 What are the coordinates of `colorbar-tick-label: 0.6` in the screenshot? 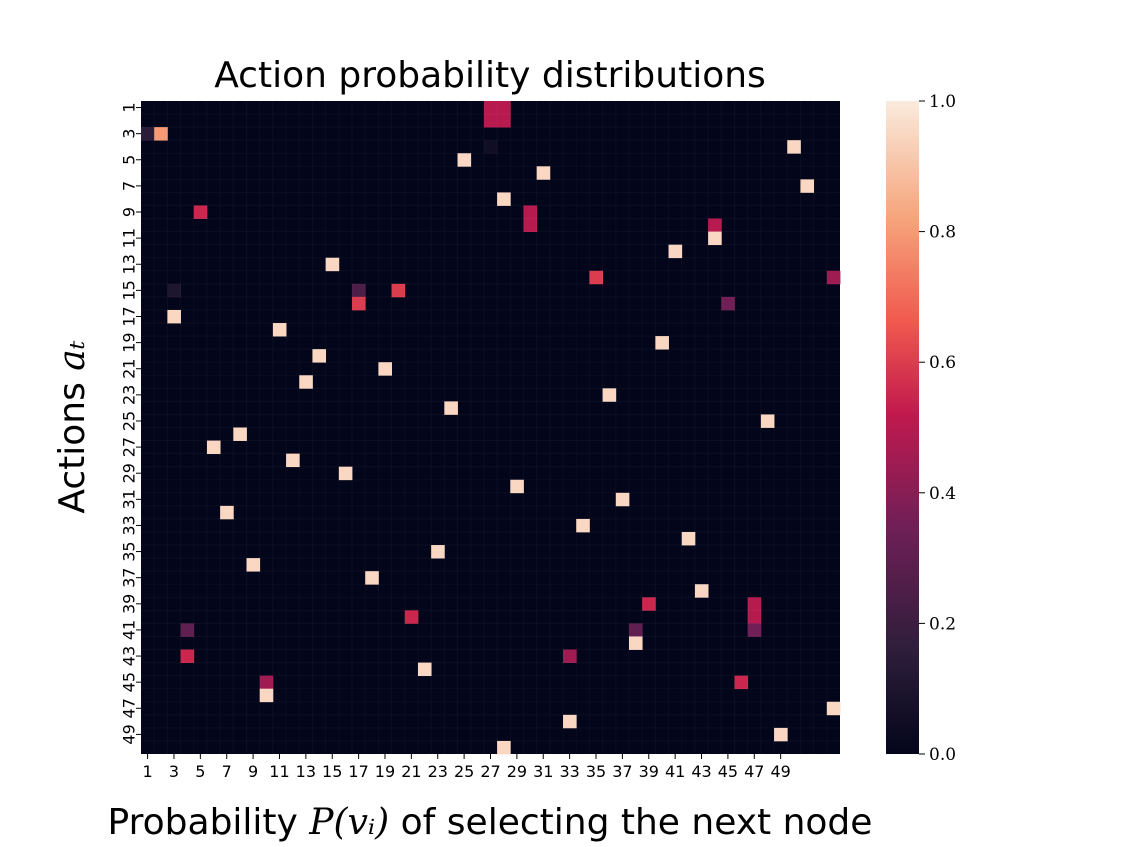 It's located at (942, 363).